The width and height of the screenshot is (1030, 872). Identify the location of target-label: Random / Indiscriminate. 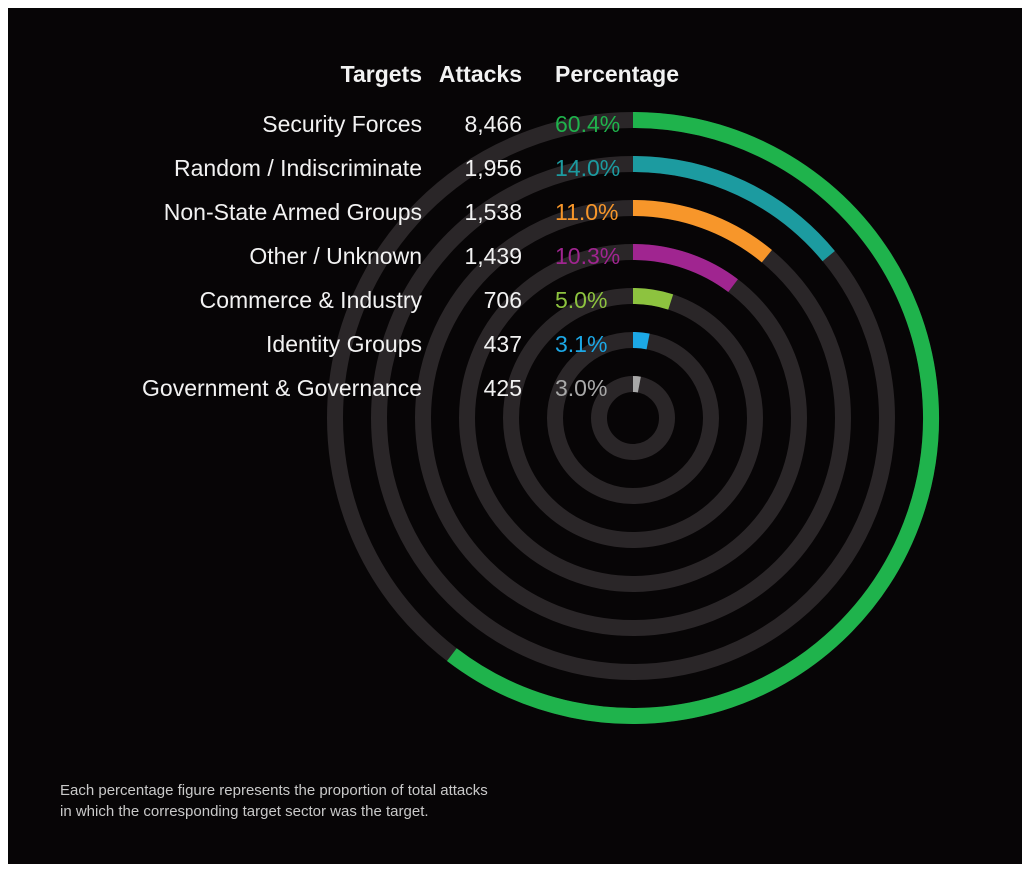
(298, 168).